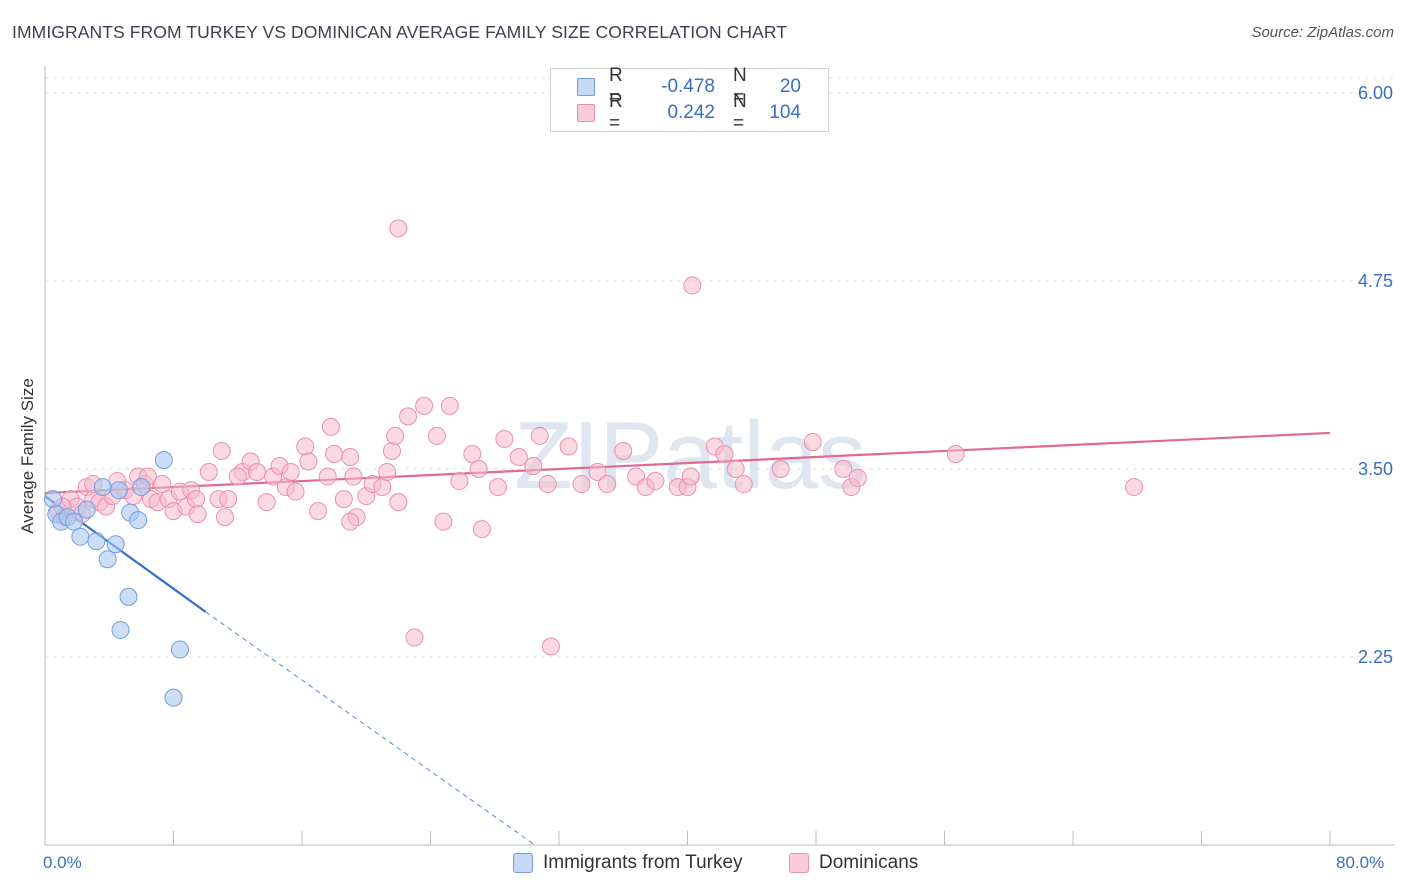 The image size is (1406, 892). Describe the element at coordinates (1375, 375) in the screenshot. I see `y-tick-labels: 2.25 3.50 4.75 6.00` at that location.